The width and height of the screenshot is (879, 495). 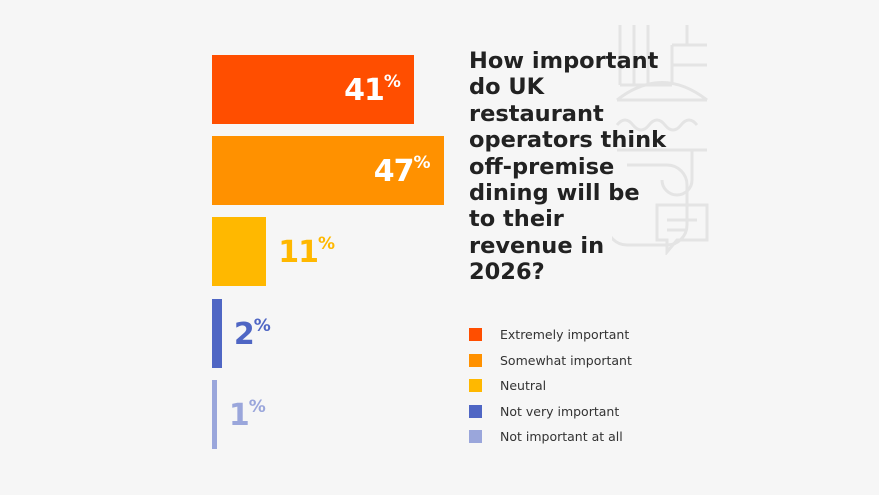 I want to click on bar-somewhat-important, so click(x=328, y=171).